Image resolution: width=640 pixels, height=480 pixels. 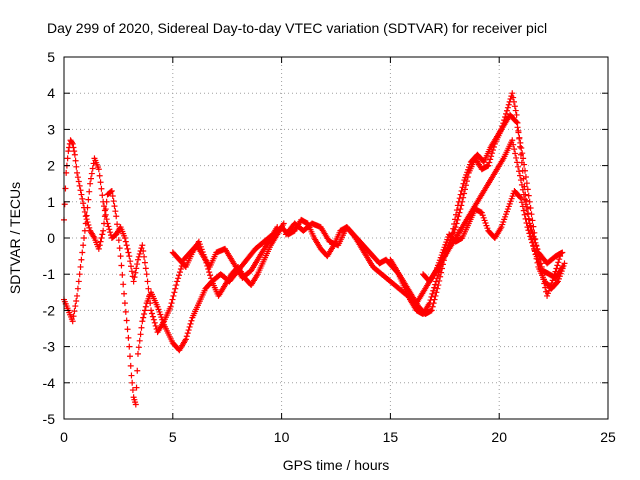 What do you see at coordinates (51, 93) in the screenshot?
I see `y-tick-label: 4` at bounding box center [51, 93].